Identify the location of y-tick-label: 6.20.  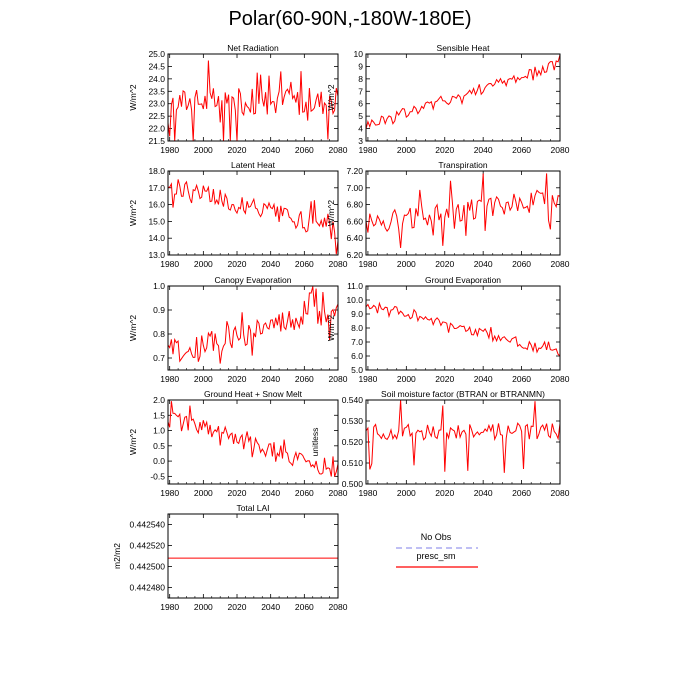
(354, 255).